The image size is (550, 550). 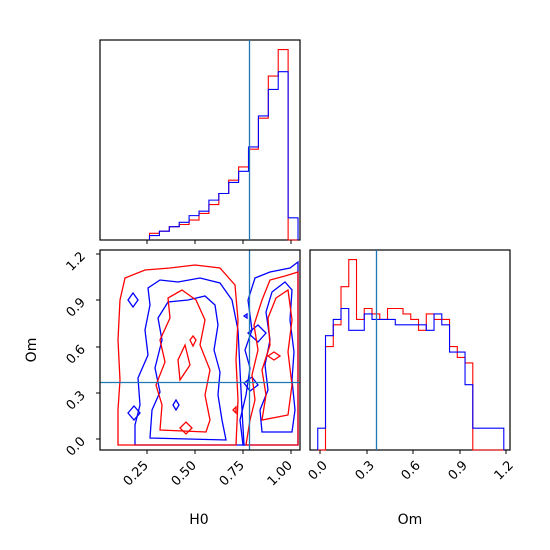 I want to click on joint-x-ticks, so click(x=219, y=452).